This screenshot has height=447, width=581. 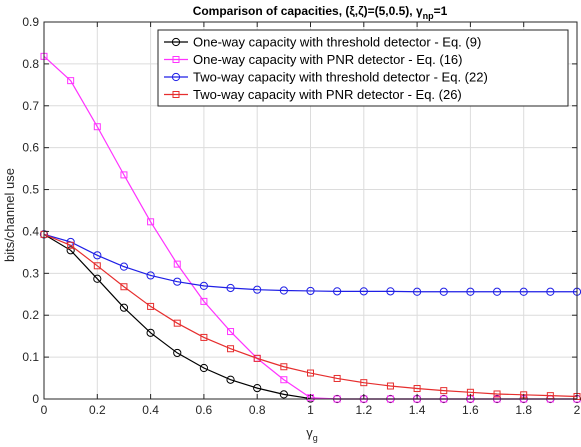 I want to click on y-tick-label: 0.7, so click(x=30, y=106).